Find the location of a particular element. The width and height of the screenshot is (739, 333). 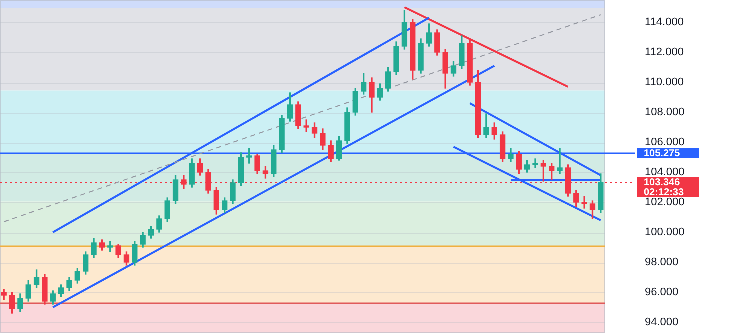

y-tick-label: 110.000 is located at coordinates (664, 82).